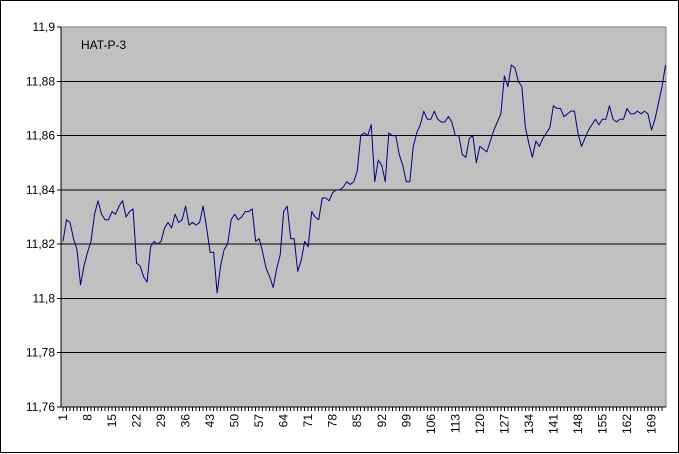 Image resolution: width=679 pixels, height=454 pixels. I want to click on x-tick-label: 8, so click(88, 417).